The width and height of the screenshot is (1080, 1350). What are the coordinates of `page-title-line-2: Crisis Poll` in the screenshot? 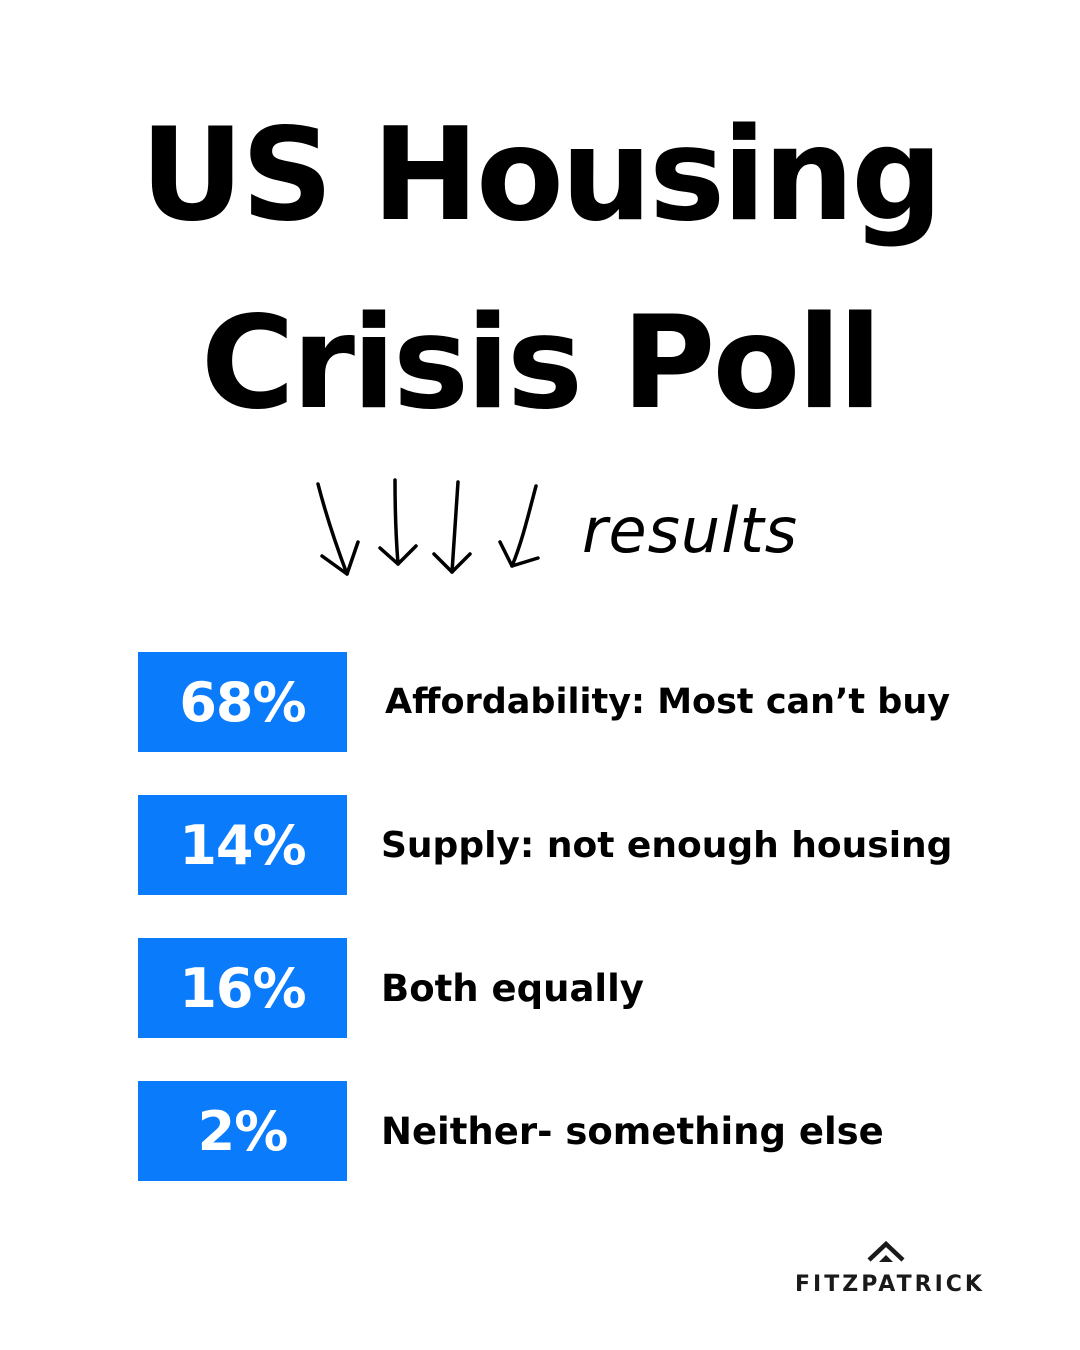 It's located at (541, 363).